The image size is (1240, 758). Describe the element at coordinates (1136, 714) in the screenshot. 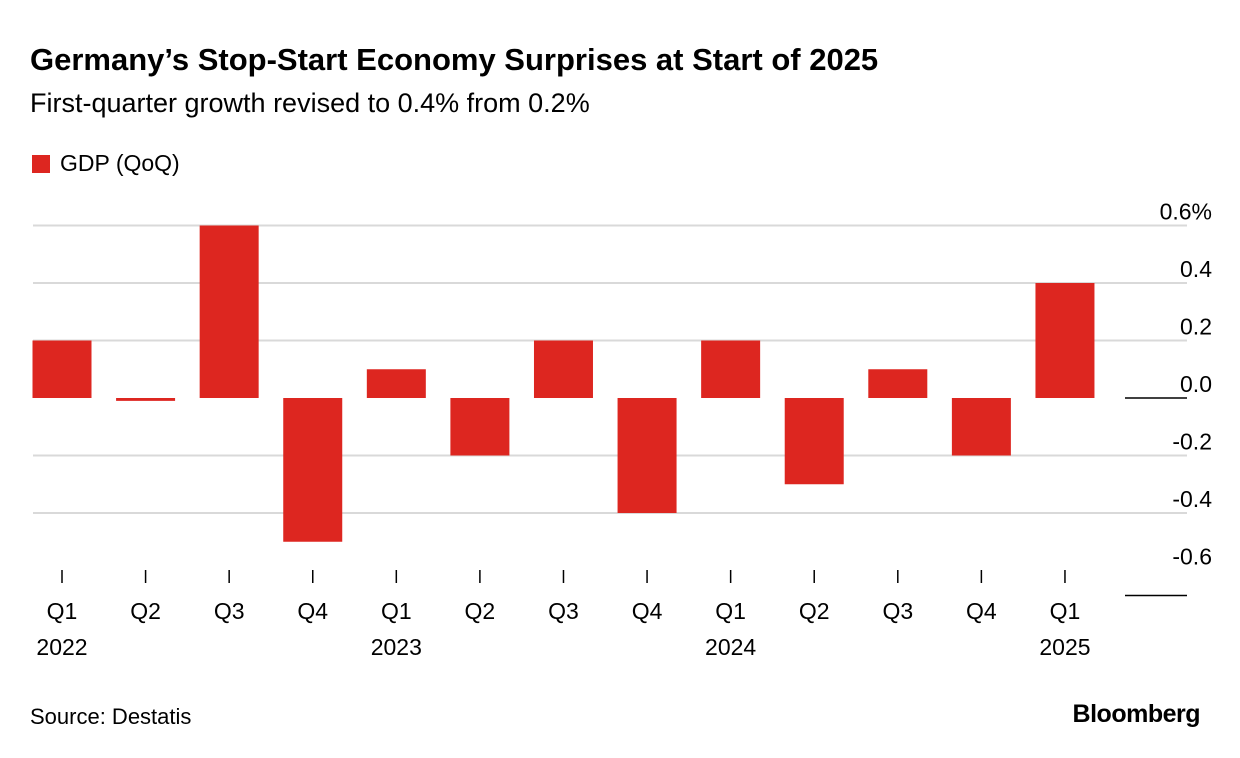

I see `bloomberg-logo: Bloomberg` at that location.